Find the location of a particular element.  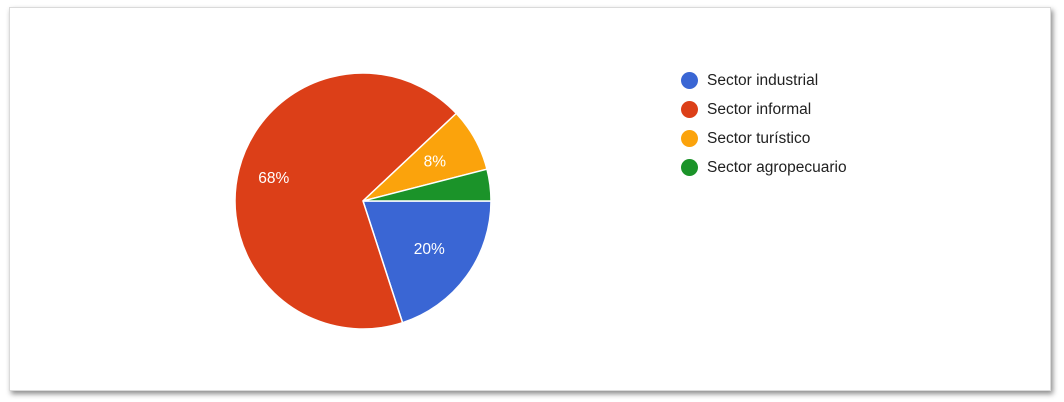

slice-label-sector-turistico: 8% is located at coordinates (435, 162).